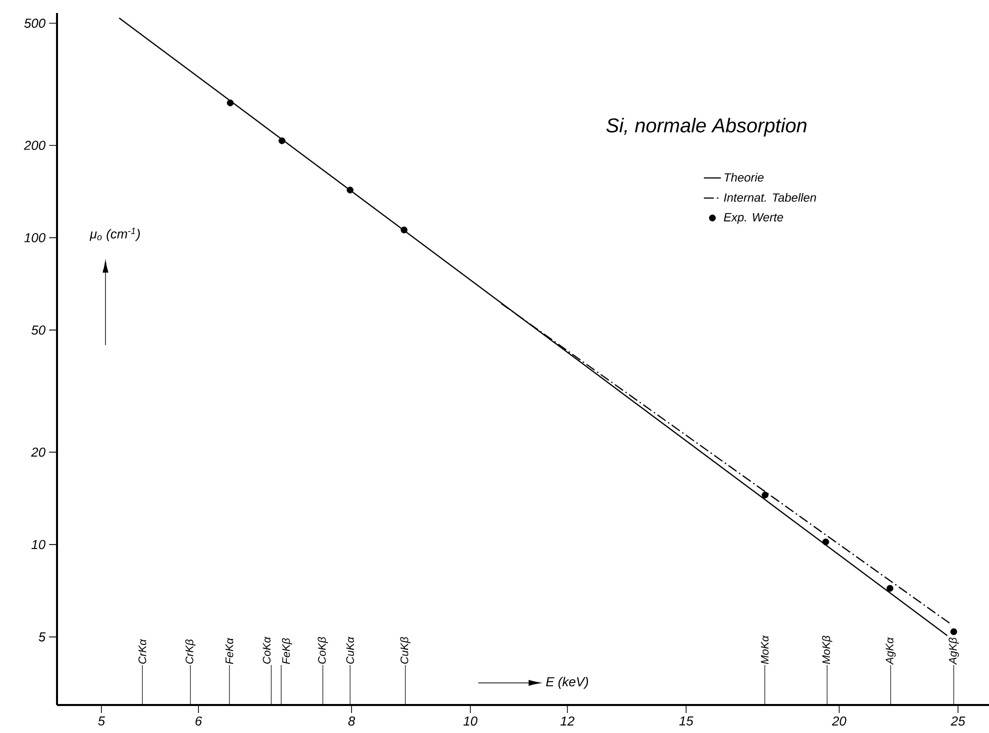  Describe the element at coordinates (38, 330) in the screenshot. I see `y-tick-label: 50` at that location.